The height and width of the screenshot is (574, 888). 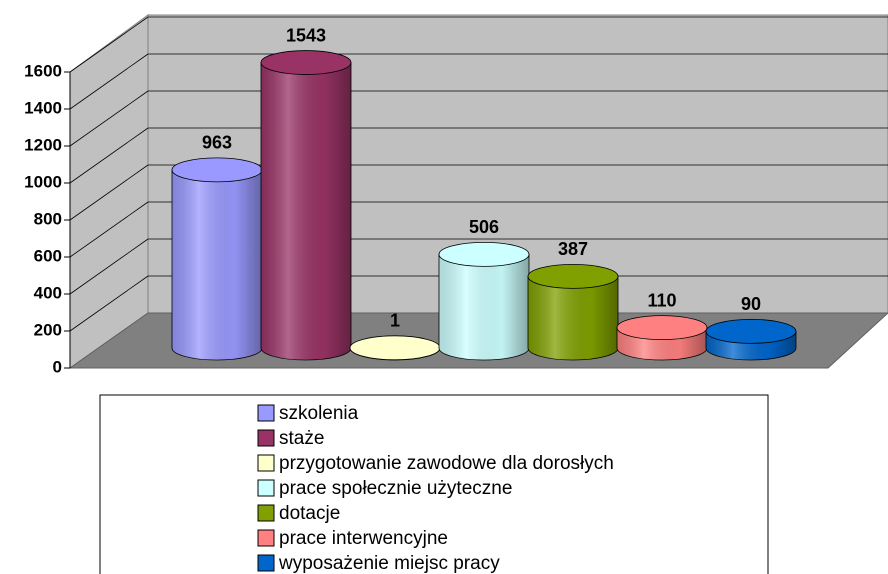 What do you see at coordinates (395, 321) in the screenshot?
I see `data-label: 1` at bounding box center [395, 321].